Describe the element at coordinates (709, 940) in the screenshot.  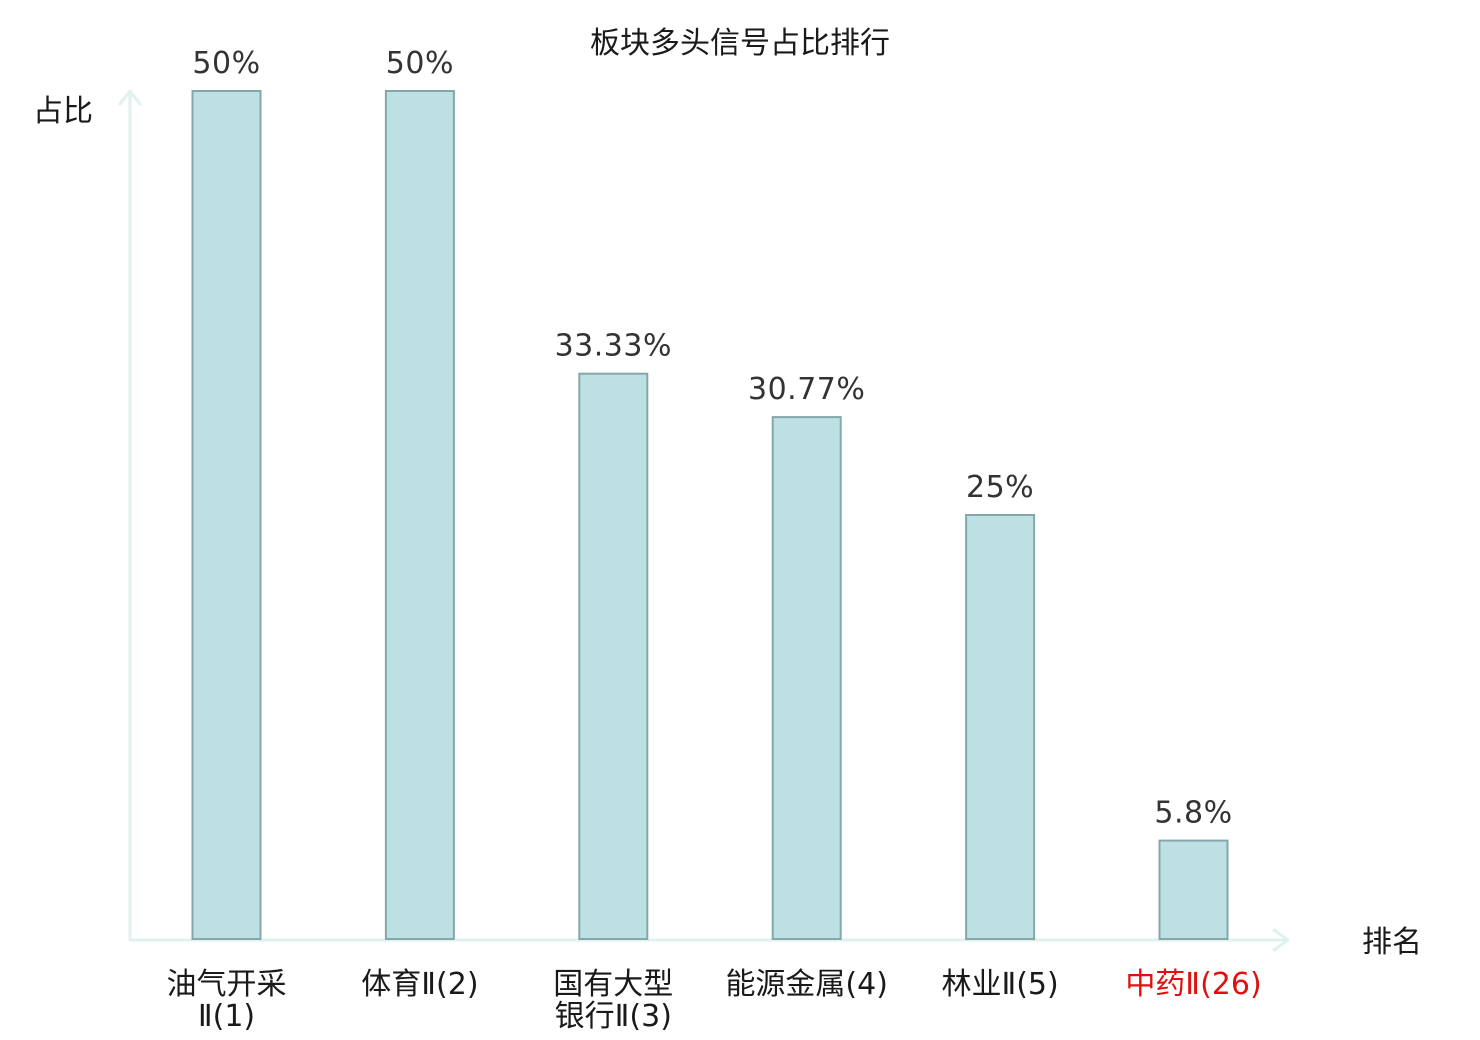
I see `x-axis-line` at that location.